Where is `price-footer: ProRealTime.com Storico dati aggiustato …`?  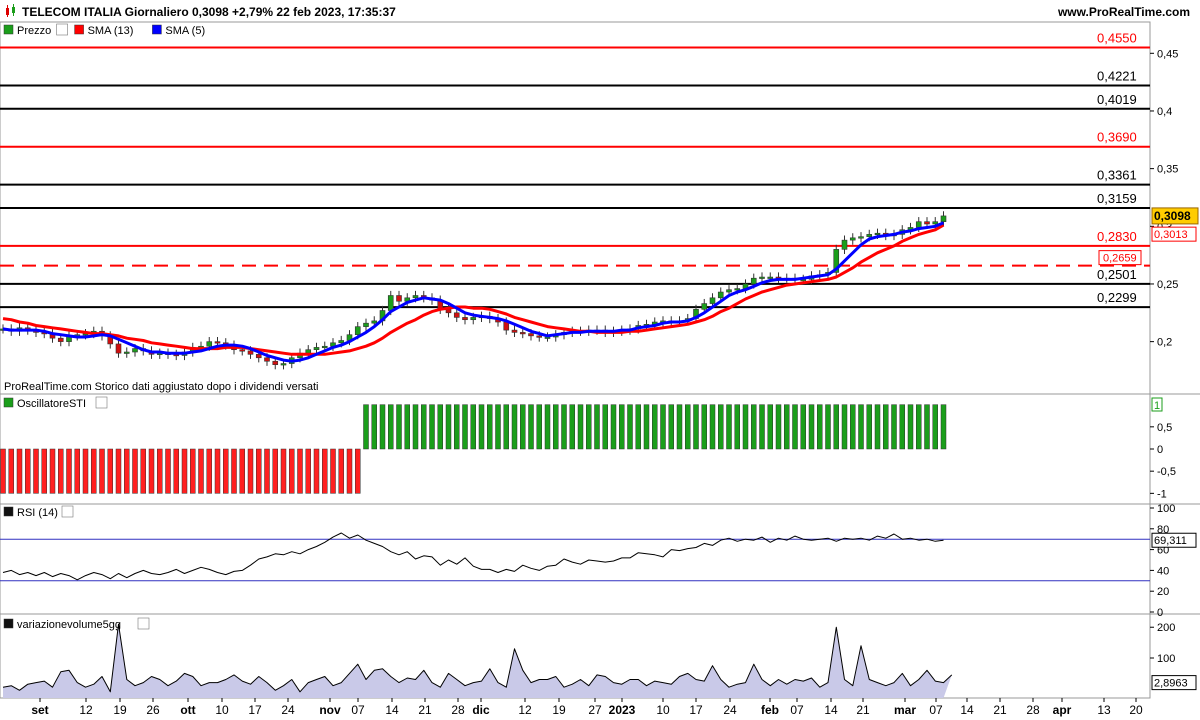
price-footer: ProRealTime.com Storico dati aggiustato … is located at coordinates (161, 387).